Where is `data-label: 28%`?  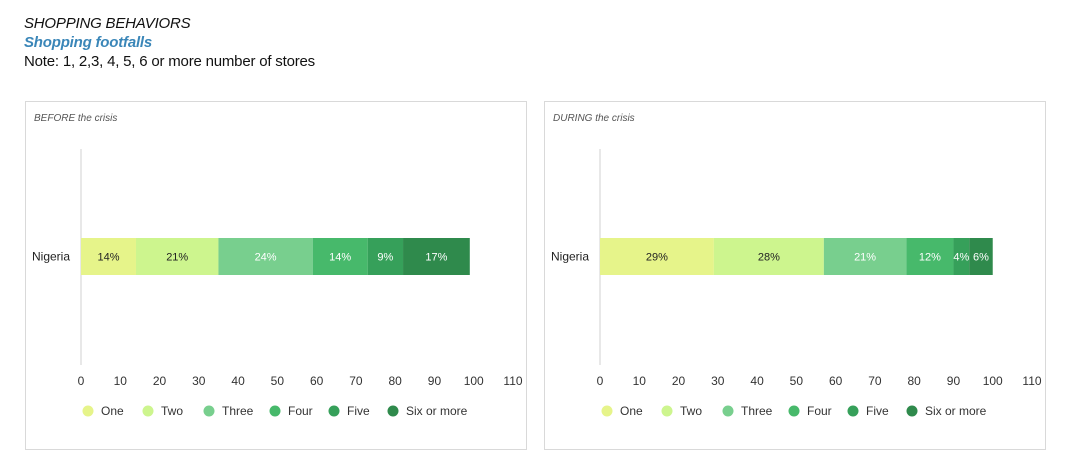 data-label: 28% is located at coordinates (769, 258).